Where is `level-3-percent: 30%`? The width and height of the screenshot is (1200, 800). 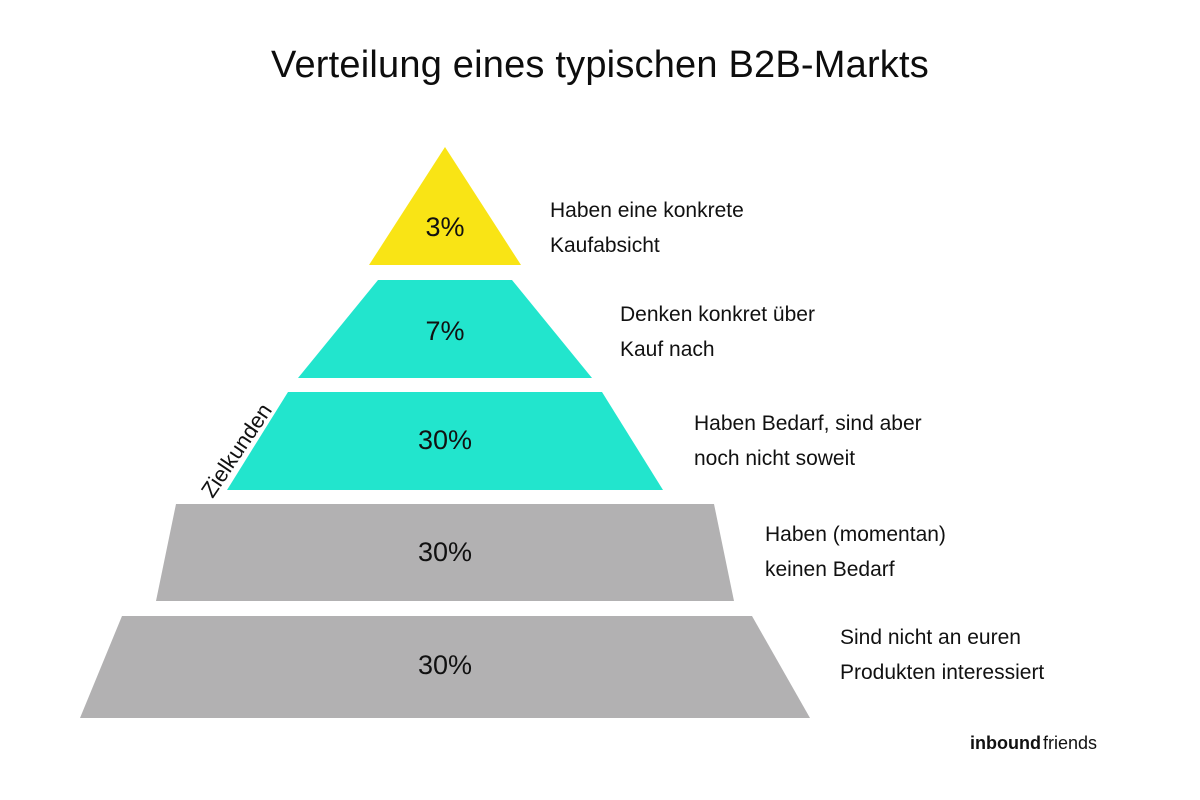
level-3-percent: 30% is located at coordinates (445, 440).